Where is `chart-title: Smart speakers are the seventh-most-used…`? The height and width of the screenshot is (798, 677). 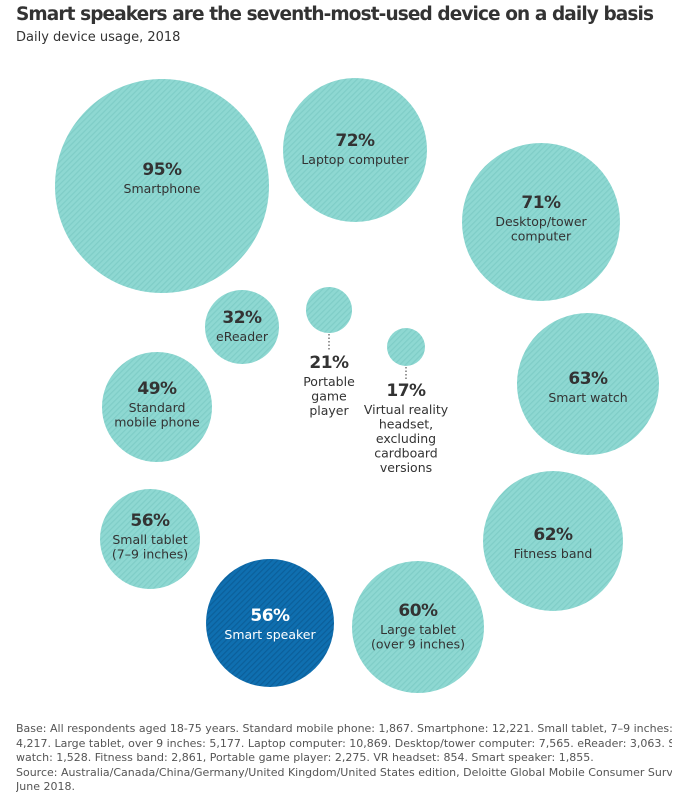 chart-title: Smart speakers are the seventh-most-used… is located at coordinates (335, 14).